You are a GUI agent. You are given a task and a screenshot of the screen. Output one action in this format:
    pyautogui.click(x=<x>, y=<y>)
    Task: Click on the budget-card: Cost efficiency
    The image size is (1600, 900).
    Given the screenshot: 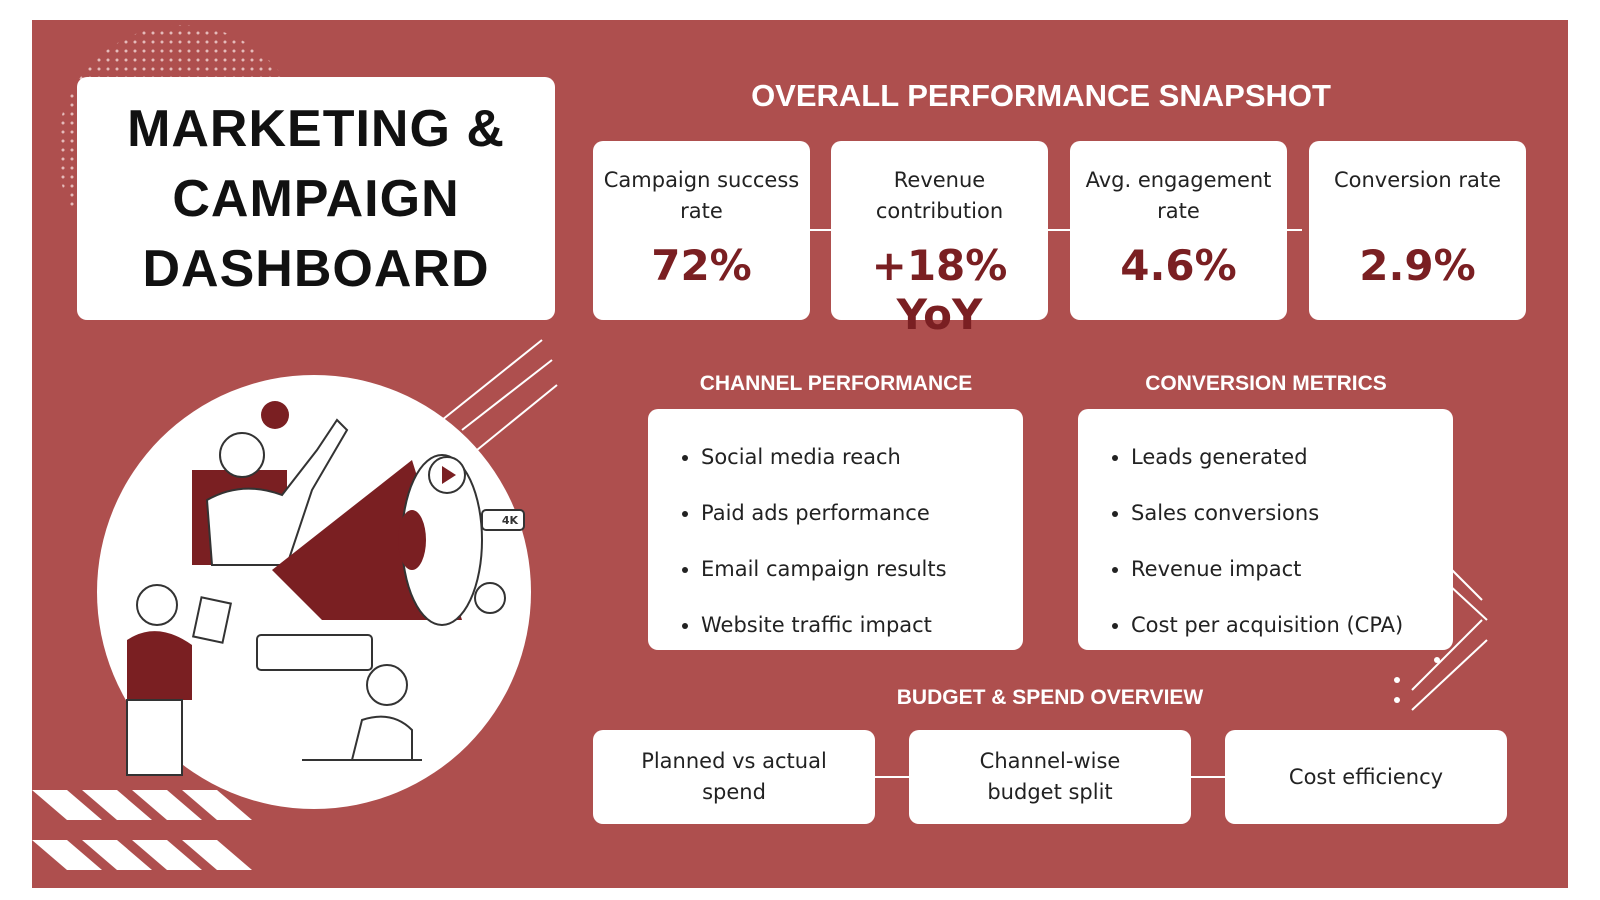 What is the action you would take?
    pyautogui.click(x=1366, y=777)
    